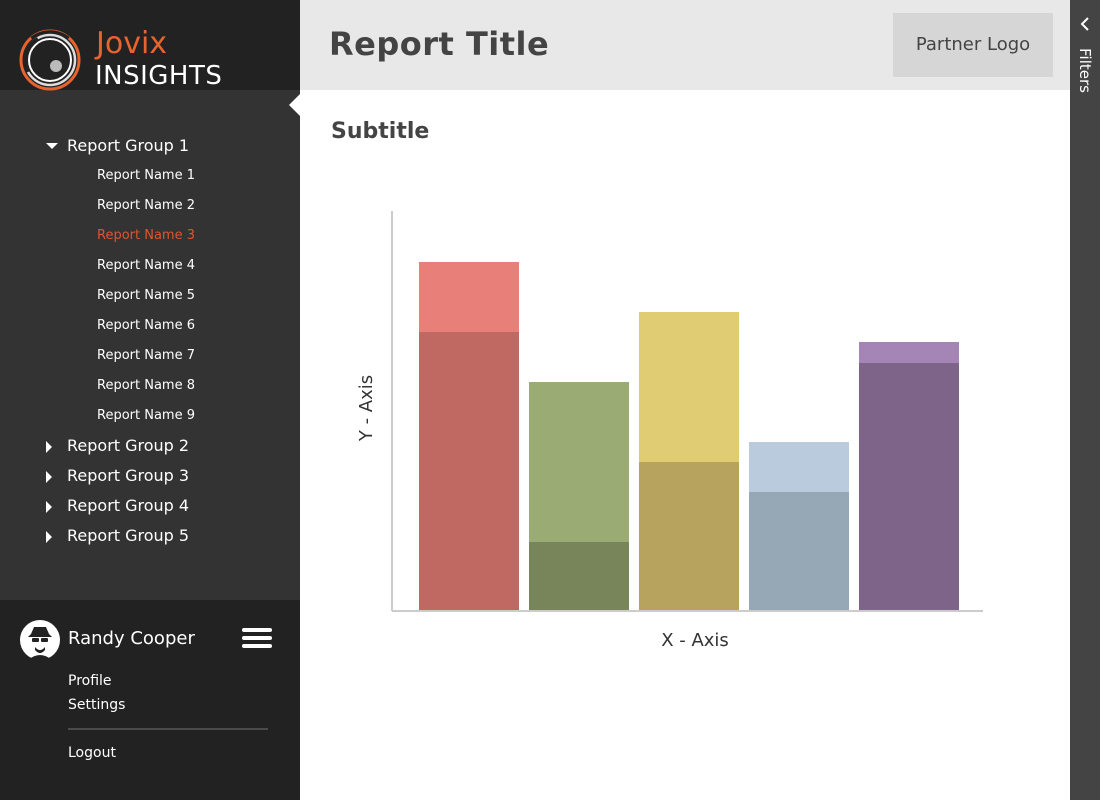 Image resolution: width=1100 pixels, height=800 pixels. Describe the element at coordinates (90, 681) in the screenshot. I see `profile-link: Profile` at that location.